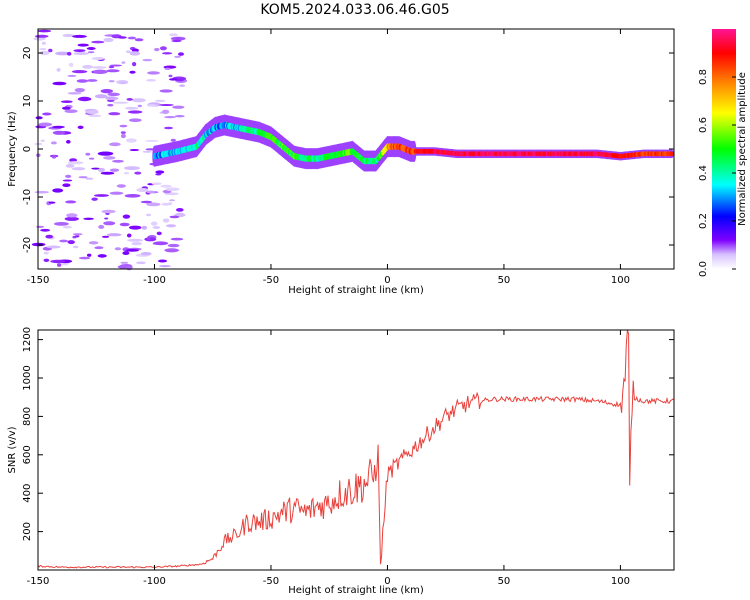 The image size is (750, 600). What do you see at coordinates (703, 125) in the screenshot?
I see `colorbar-tick-label: 0.6` at bounding box center [703, 125].